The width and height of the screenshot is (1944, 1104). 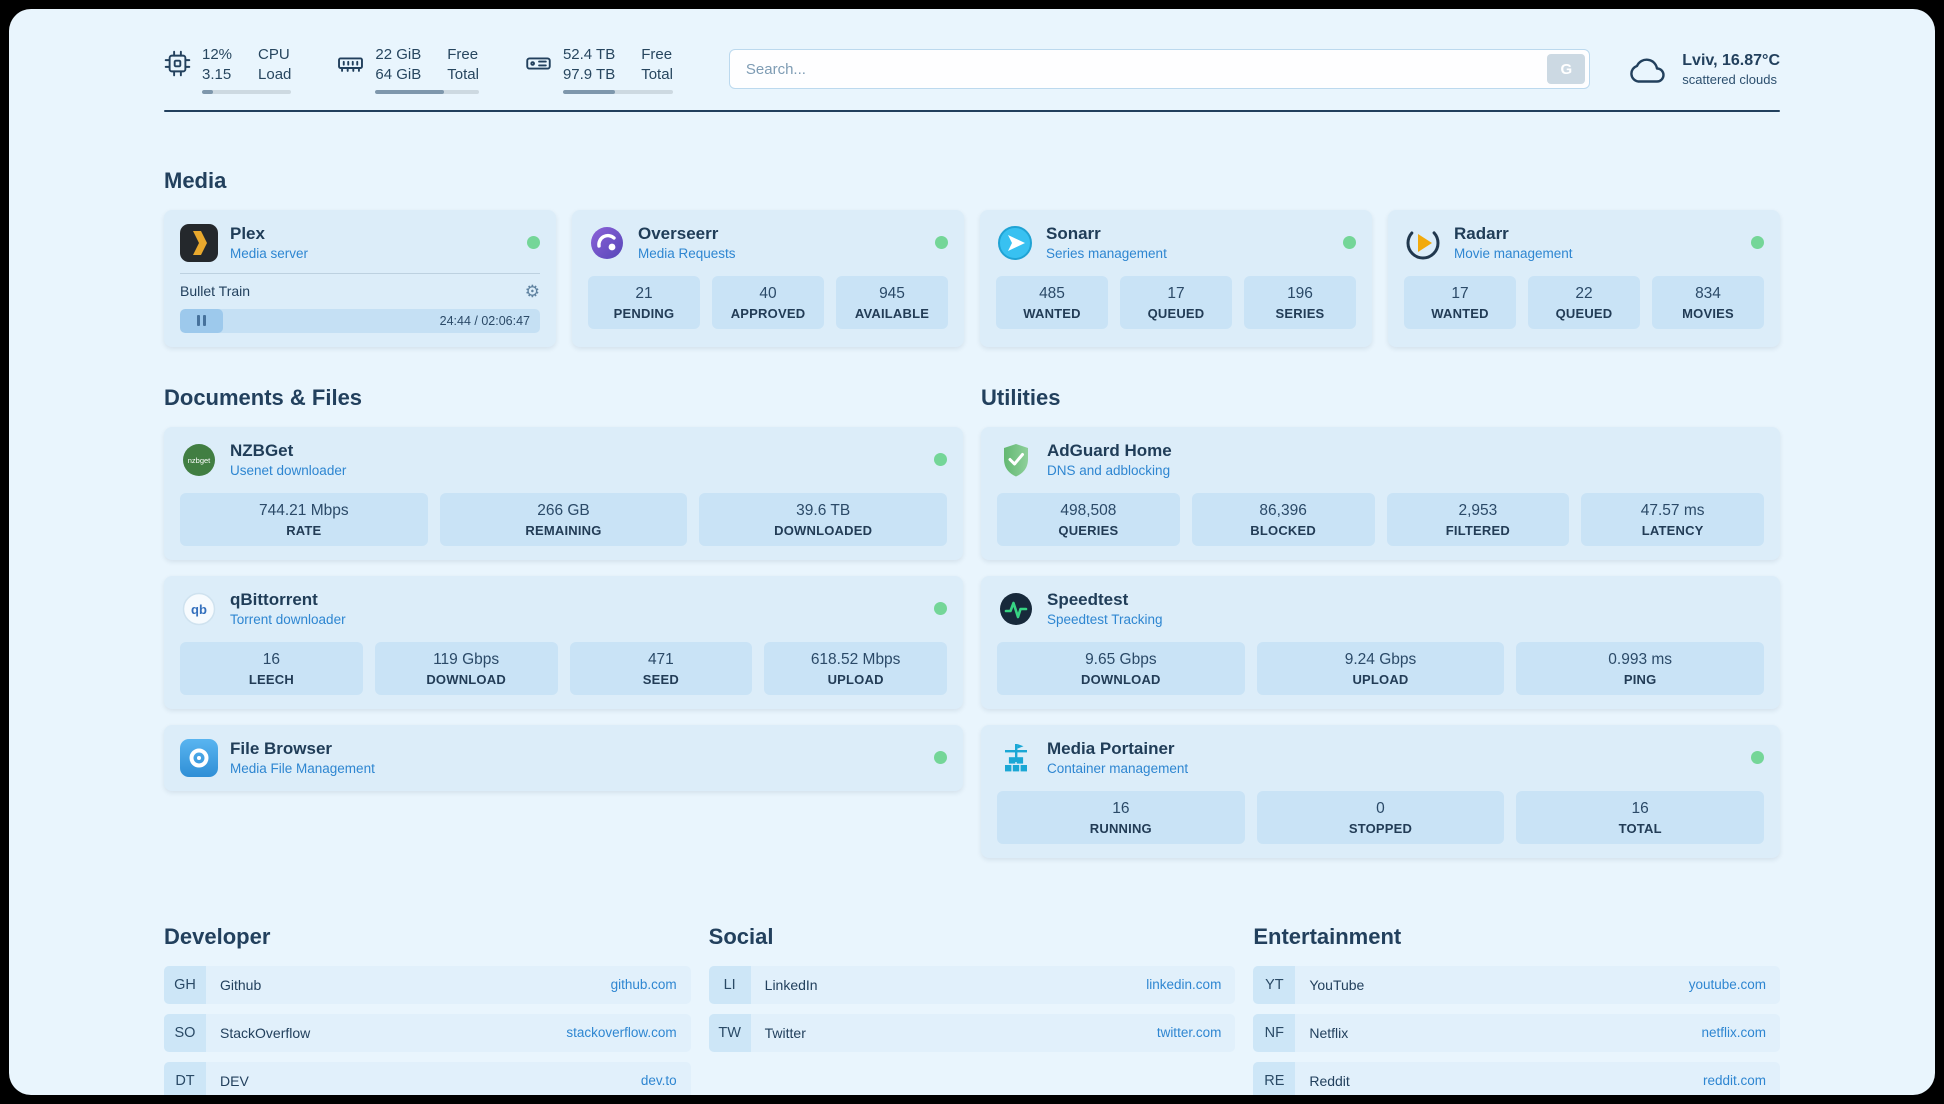 What do you see at coordinates (185, 984) in the screenshot?
I see `bookmark-abbr: GH` at bounding box center [185, 984].